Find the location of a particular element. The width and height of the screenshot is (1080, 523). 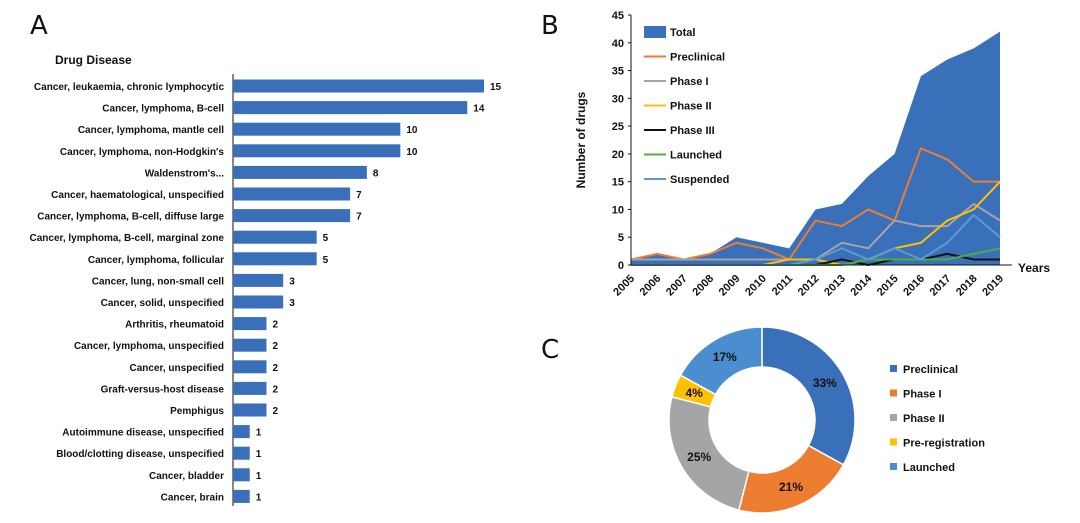

slice-label: 33% is located at coordinates (825, 383).